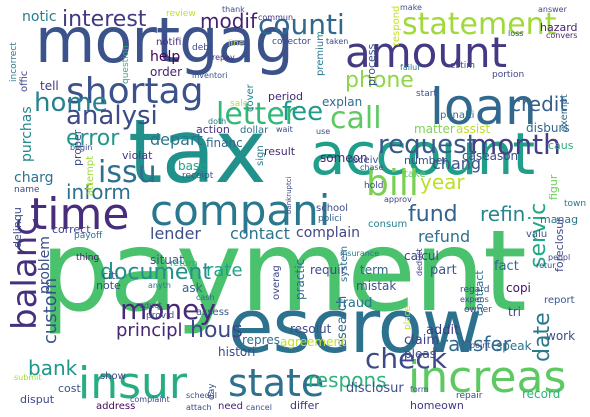 The height and width of the screenshot is (417, 590). I want to click on word-need: need, so click(230, 407).